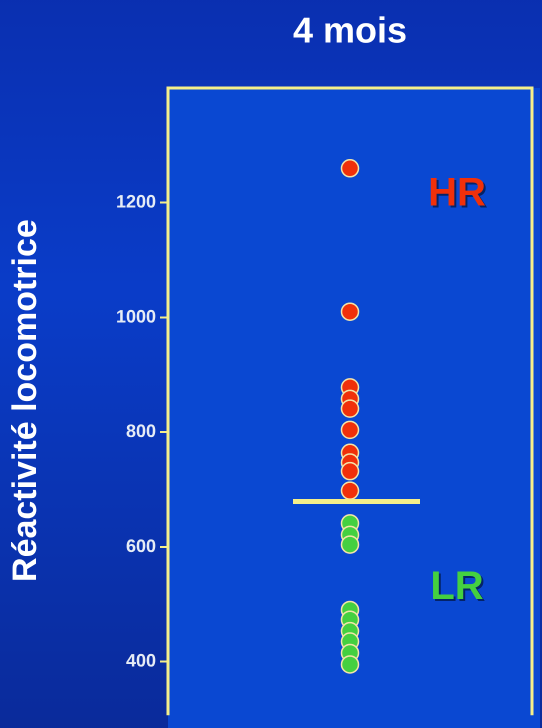 This screenshot has width=542, height=728. I want to click on series-label: HR, so click(457, 192).